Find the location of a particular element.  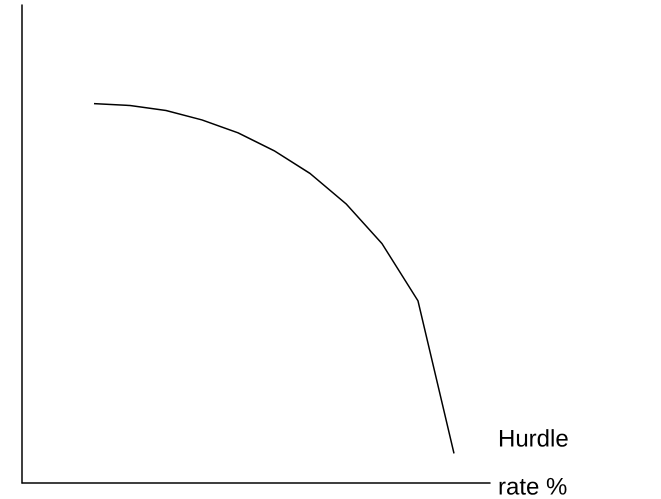

x-axis-title: Hurdle rate % is located at coordinates (533, 462).